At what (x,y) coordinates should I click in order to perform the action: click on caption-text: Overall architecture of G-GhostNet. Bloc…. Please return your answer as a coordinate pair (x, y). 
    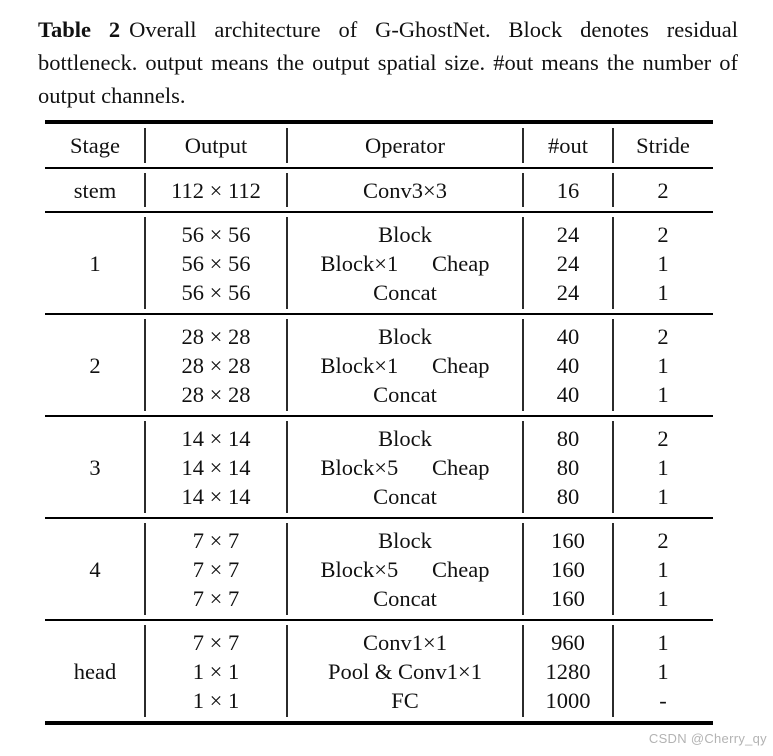
    Looking at the image, I should click on (388, 62).